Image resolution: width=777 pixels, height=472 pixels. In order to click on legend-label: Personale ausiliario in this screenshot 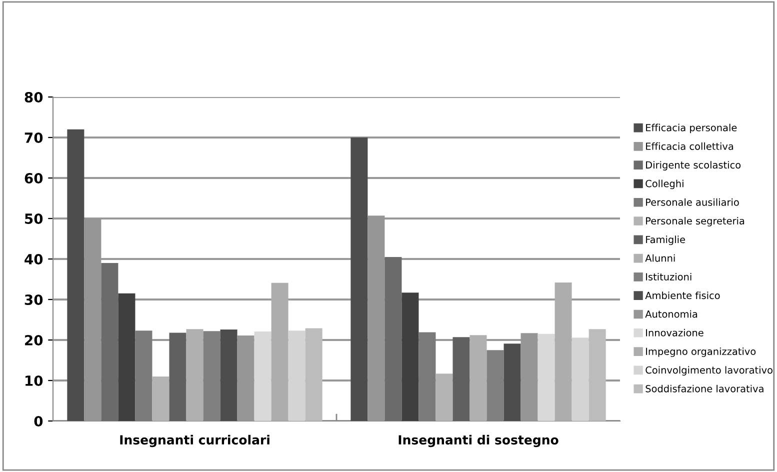, I will do `click(692, 202)`.